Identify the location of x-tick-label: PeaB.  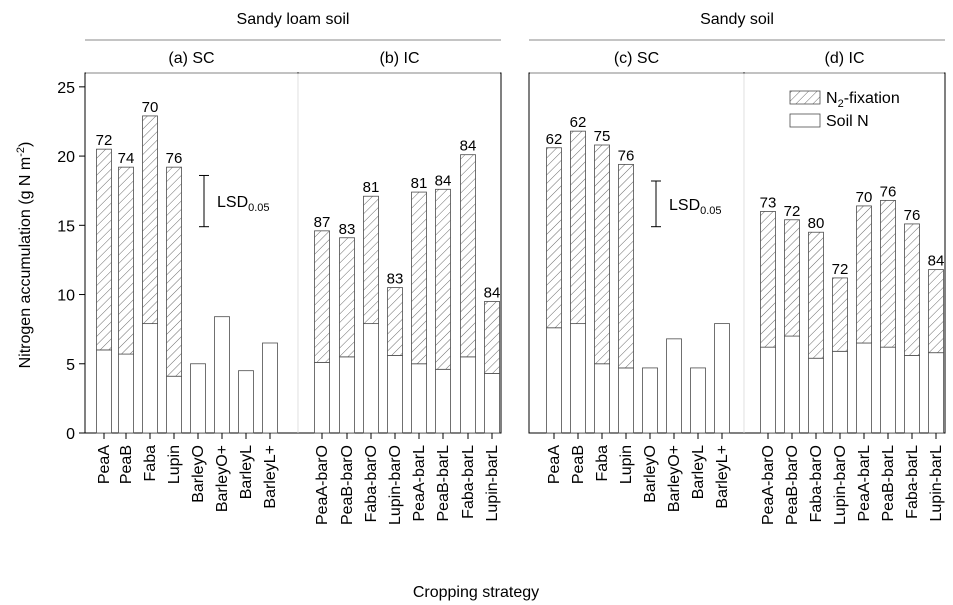
(126, 464).